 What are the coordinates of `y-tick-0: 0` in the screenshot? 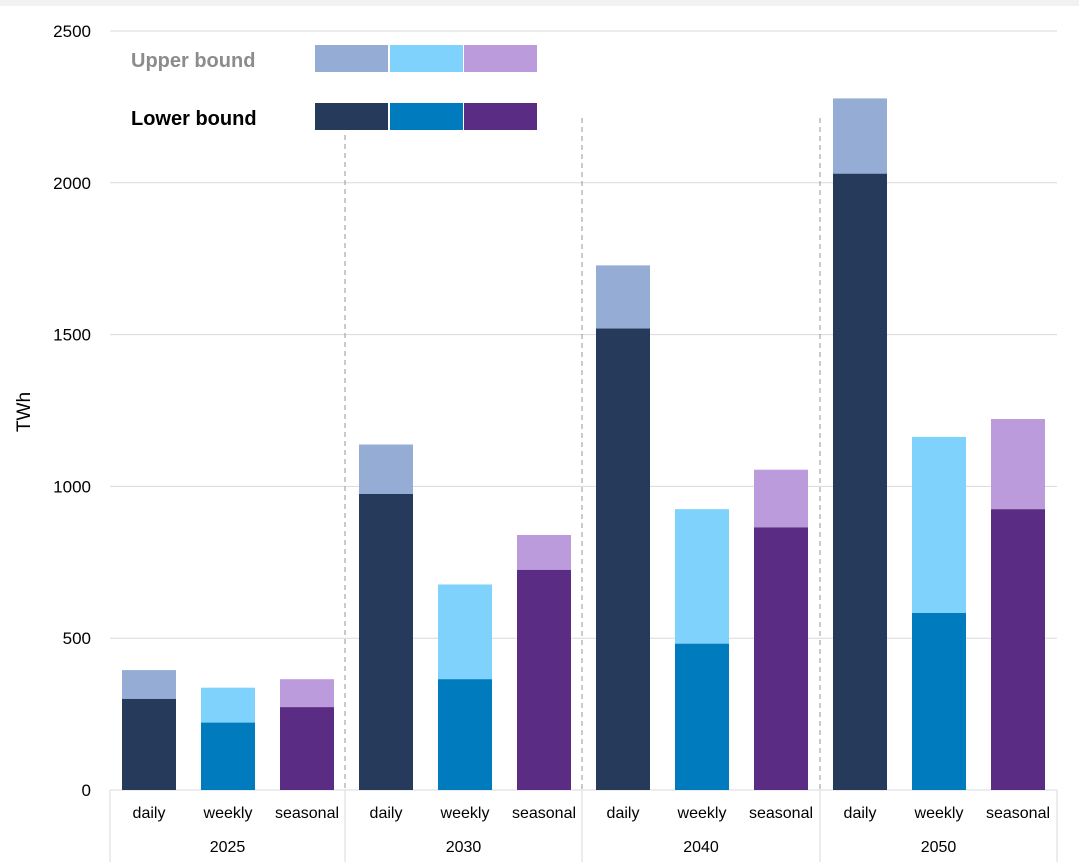 It's located at (86, 790).